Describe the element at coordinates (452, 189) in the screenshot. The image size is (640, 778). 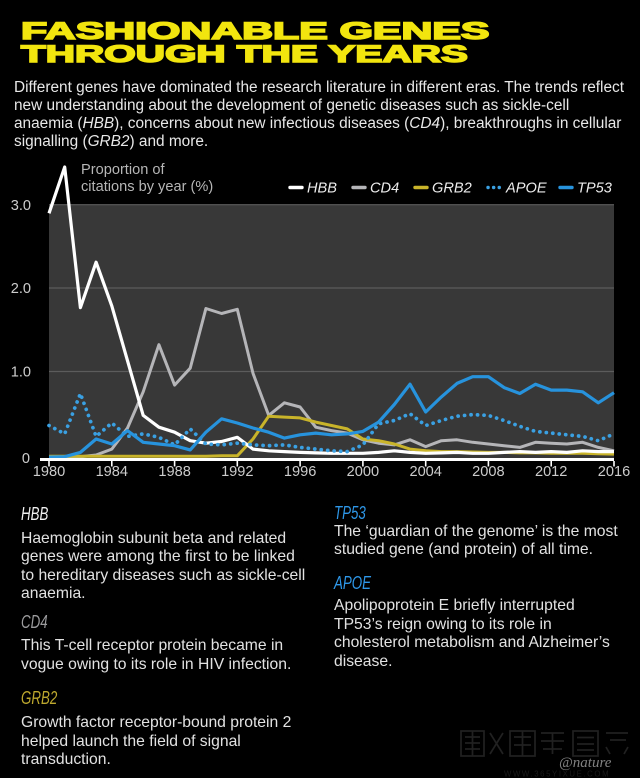
I see `svg-text: GRB2` at that location.